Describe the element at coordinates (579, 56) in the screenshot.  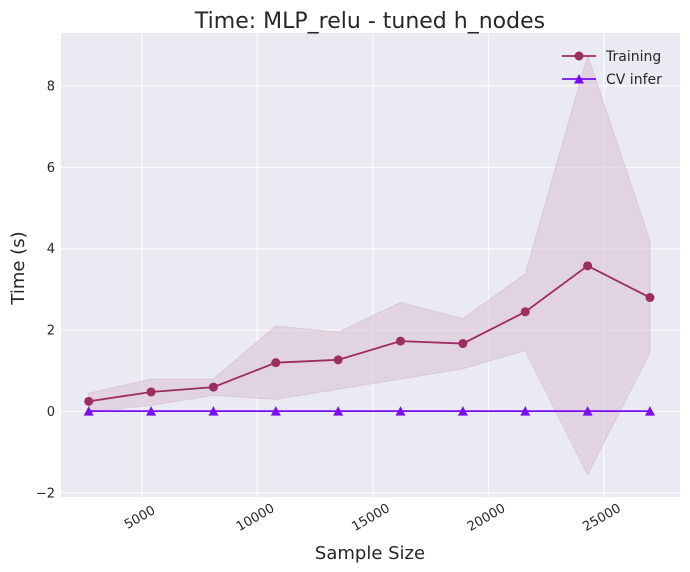
I see `legend-marker-training` at that location.